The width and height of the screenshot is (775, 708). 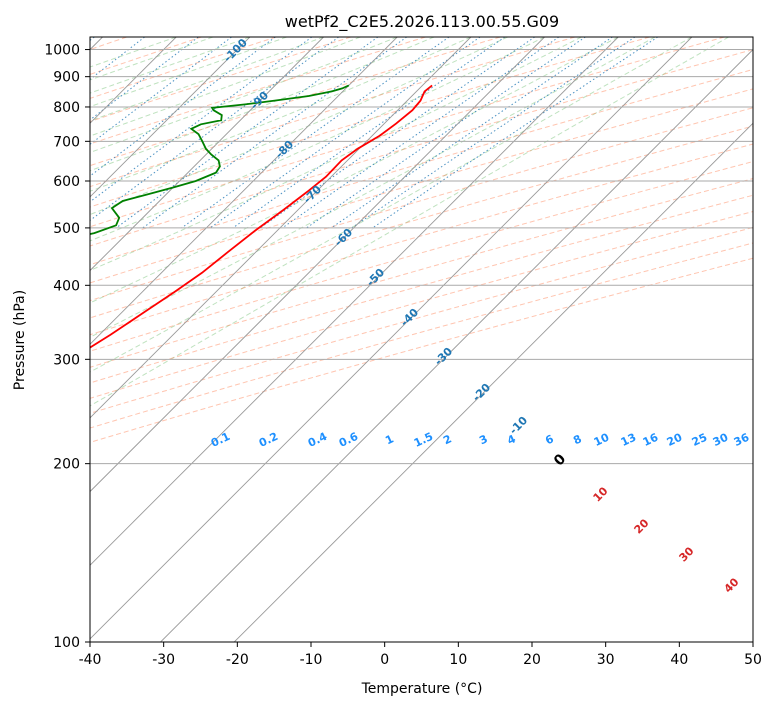 I want to click on mixing-ratio-label: 2, so click(x=447, y=439).